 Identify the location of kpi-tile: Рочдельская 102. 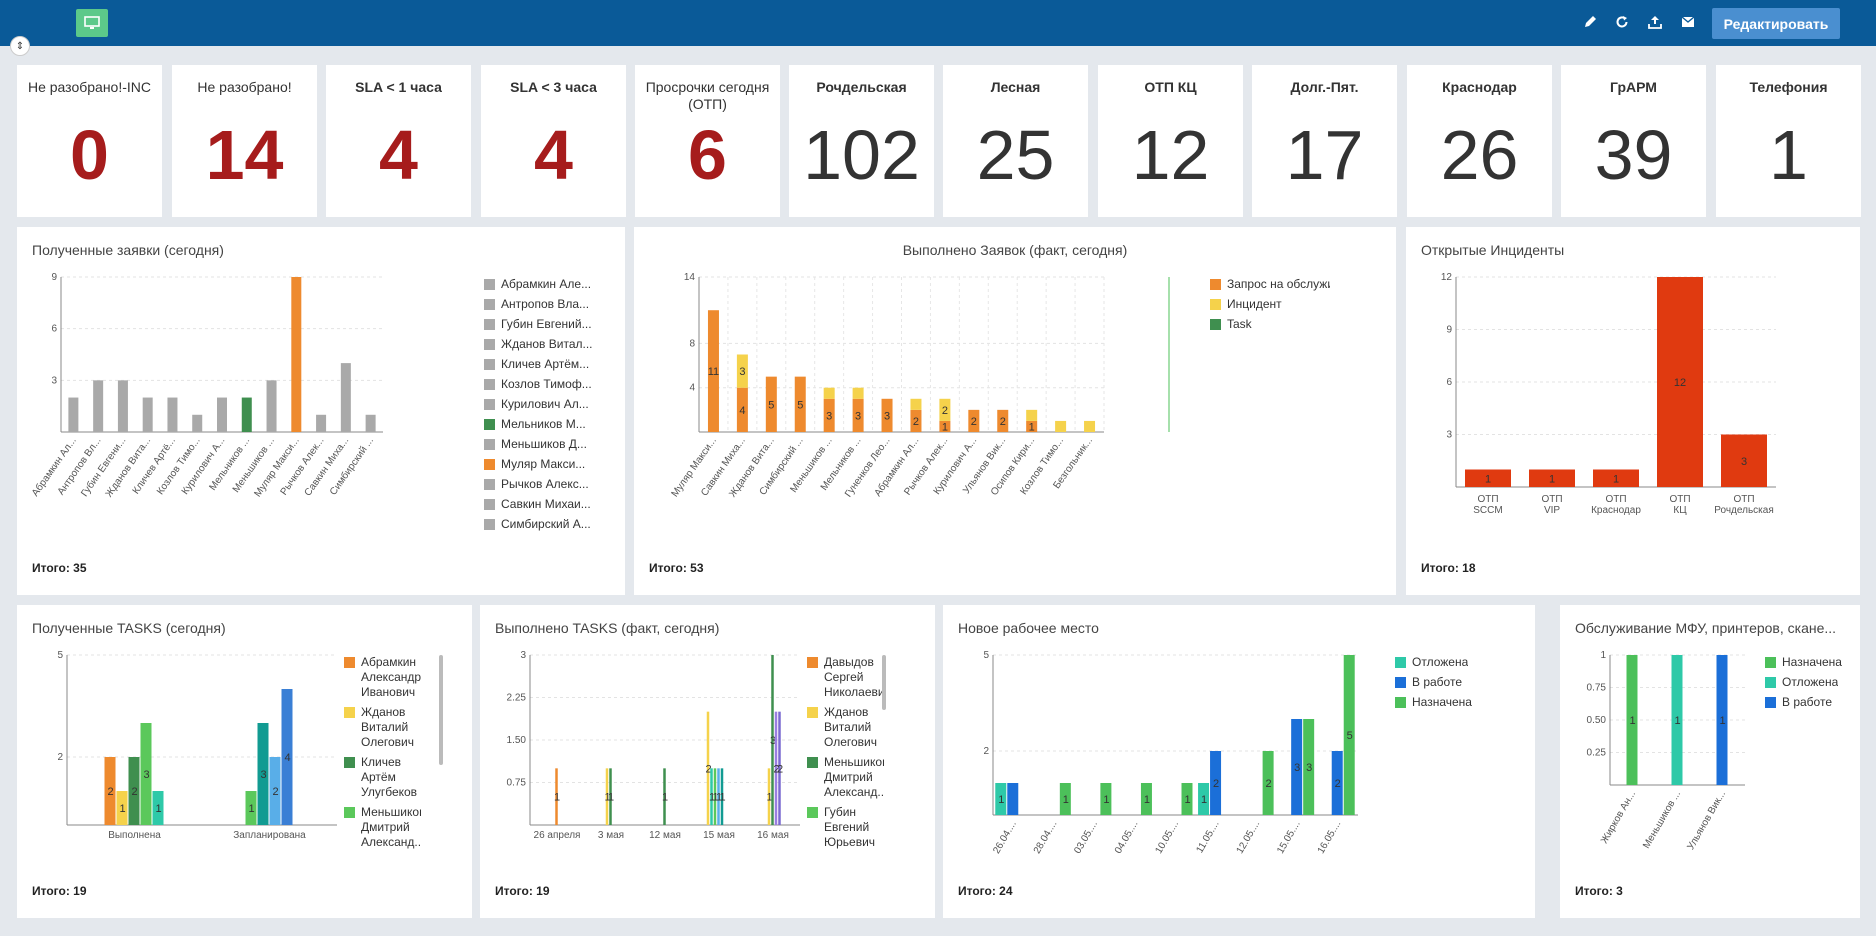
(861, 141).